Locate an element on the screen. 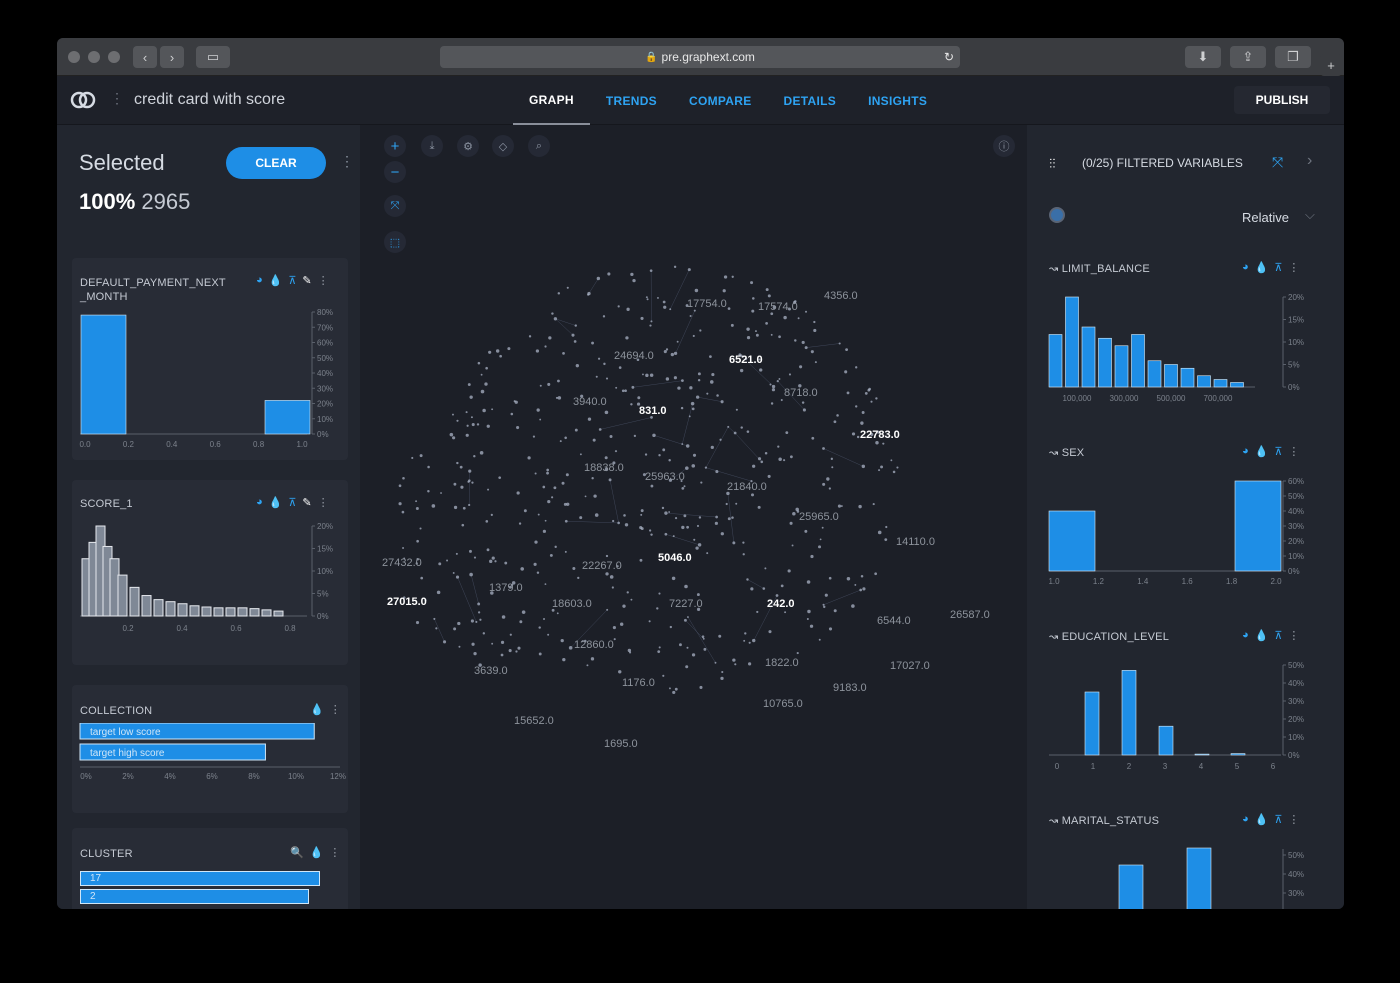 The image size is (1400, 983). node-label: 6544.0 is located at coordinates (894, 621).